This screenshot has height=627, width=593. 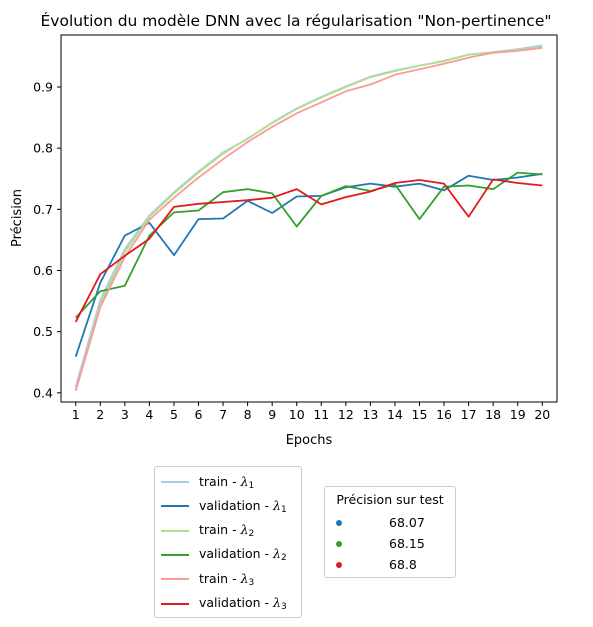 I want to click on x-tick-label: 18, so click(x=493, y=414).